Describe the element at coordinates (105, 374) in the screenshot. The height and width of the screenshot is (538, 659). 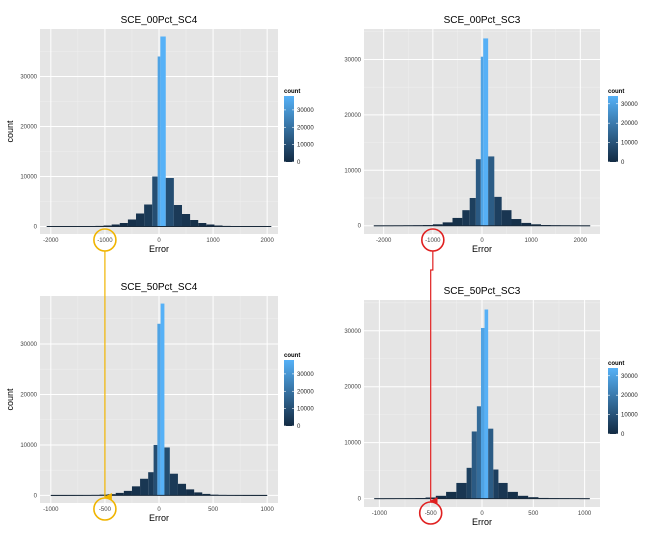
I see `highlight-annotation` at that location.